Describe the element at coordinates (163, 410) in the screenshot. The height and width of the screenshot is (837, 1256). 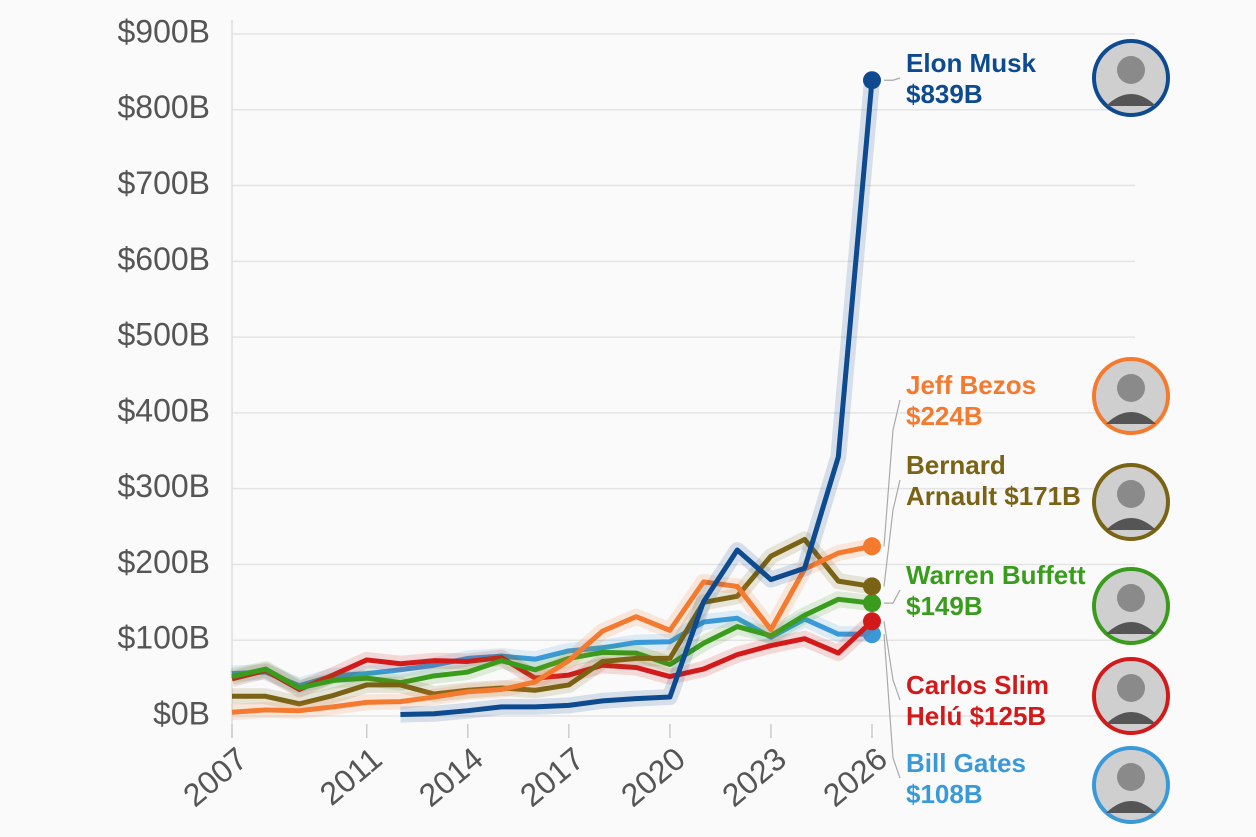
I see `y-tick-label: $400B` at that location.